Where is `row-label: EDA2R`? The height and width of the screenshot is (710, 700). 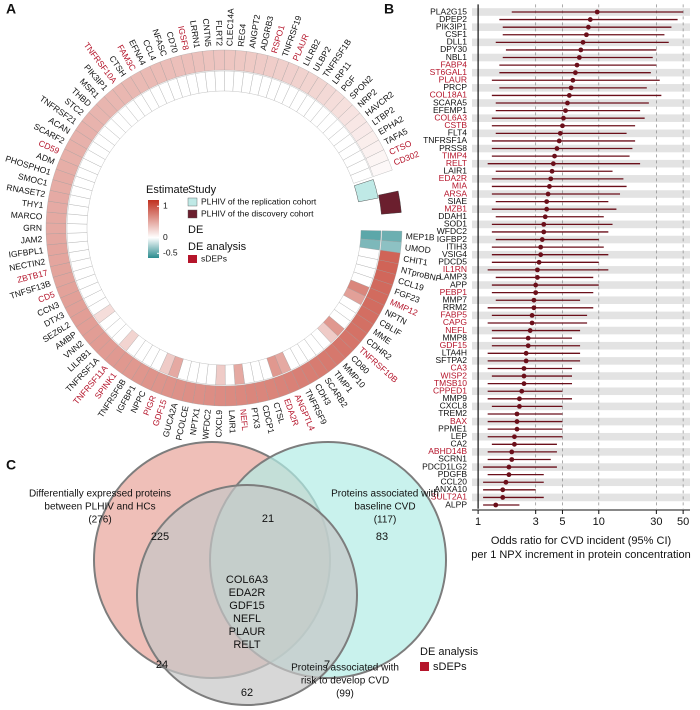 row-label: EDA2R is located at coordinates (453, 178).